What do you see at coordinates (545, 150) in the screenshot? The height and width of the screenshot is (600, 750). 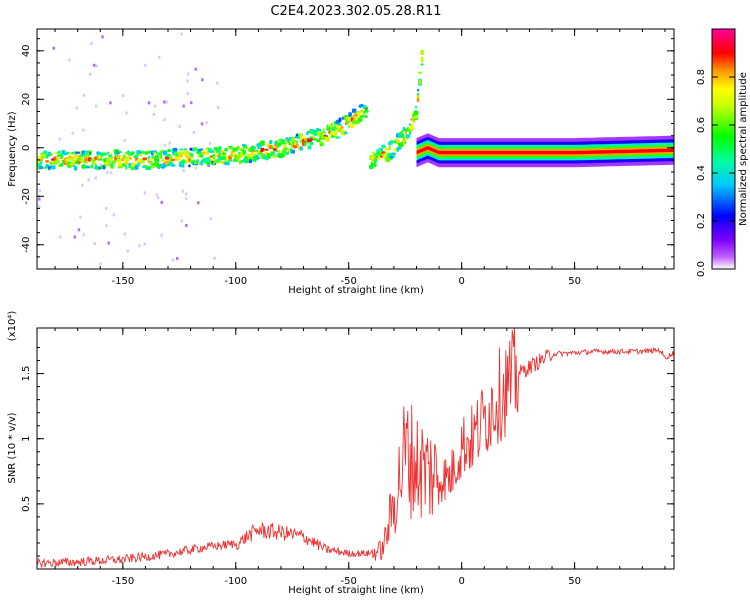 I see `ridge-steady-band` at bounding box center [545, 150].